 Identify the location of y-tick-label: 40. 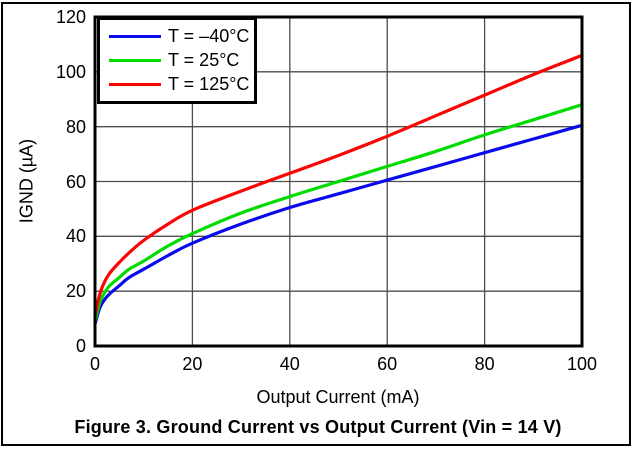
(75, 236).